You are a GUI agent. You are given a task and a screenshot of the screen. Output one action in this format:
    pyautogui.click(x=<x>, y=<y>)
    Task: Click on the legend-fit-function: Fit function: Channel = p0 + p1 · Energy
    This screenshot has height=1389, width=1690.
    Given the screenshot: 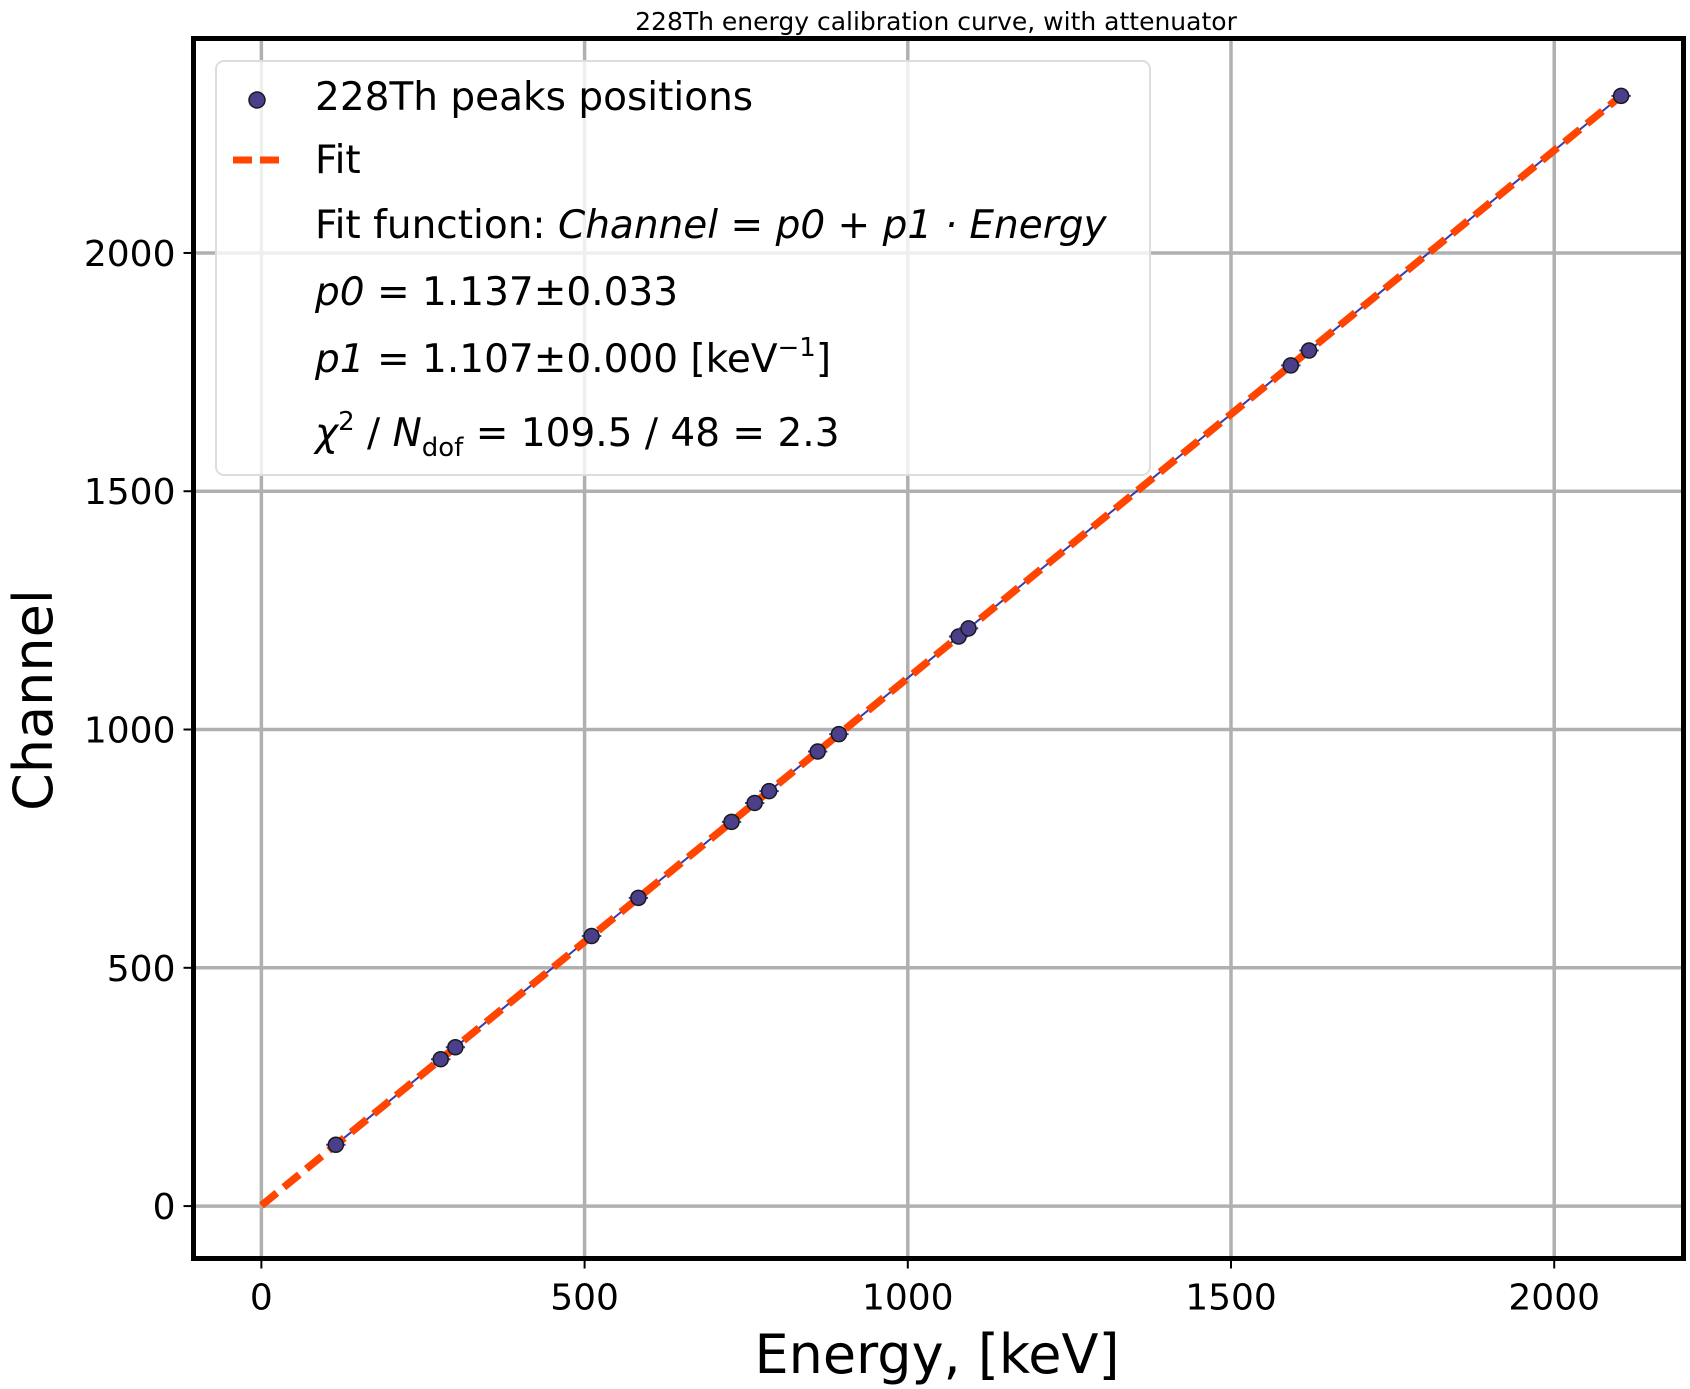 What is the action you would take?
    pyautogui.click(x=711, y=225)
    